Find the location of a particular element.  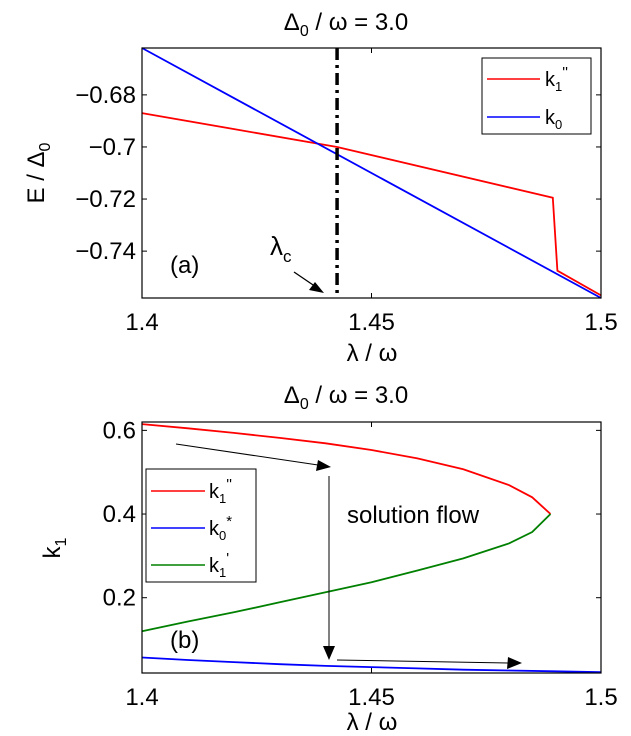

legend-b: k1'' k0* k1' is located at coordinates (201, 525).